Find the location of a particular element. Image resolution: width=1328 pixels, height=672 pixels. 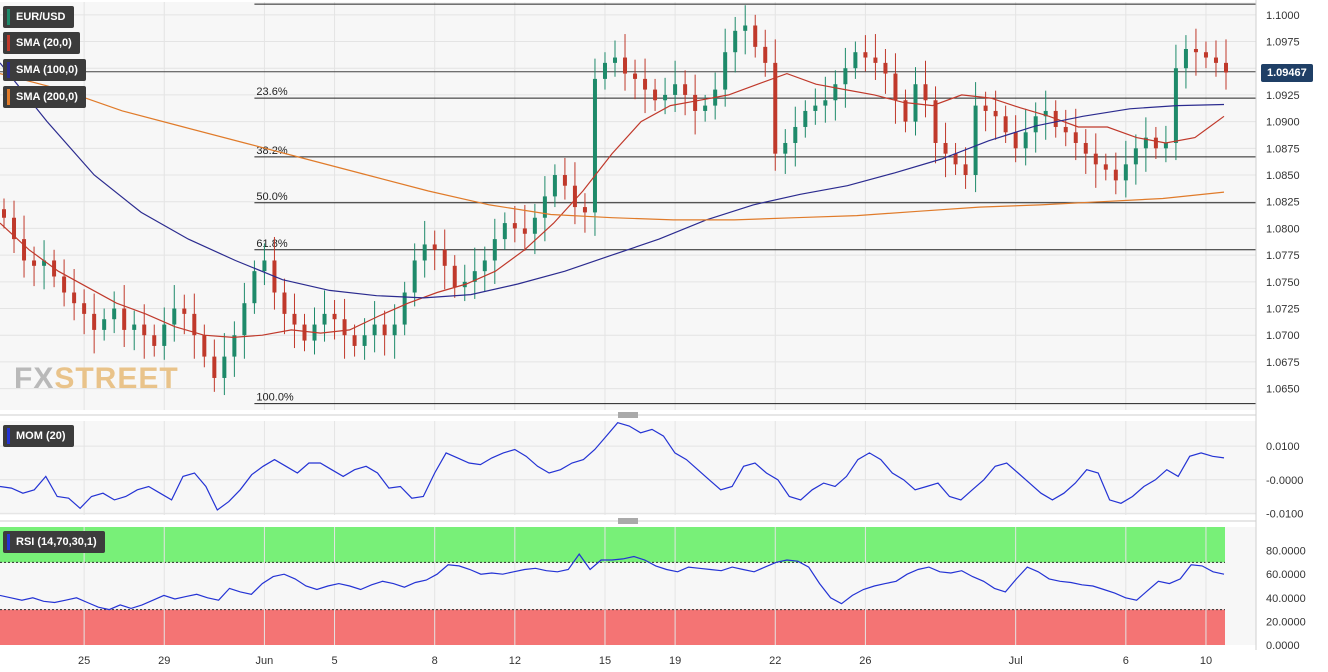

current-price-tag: 1.09467 is located at coordinates (1287, 73).